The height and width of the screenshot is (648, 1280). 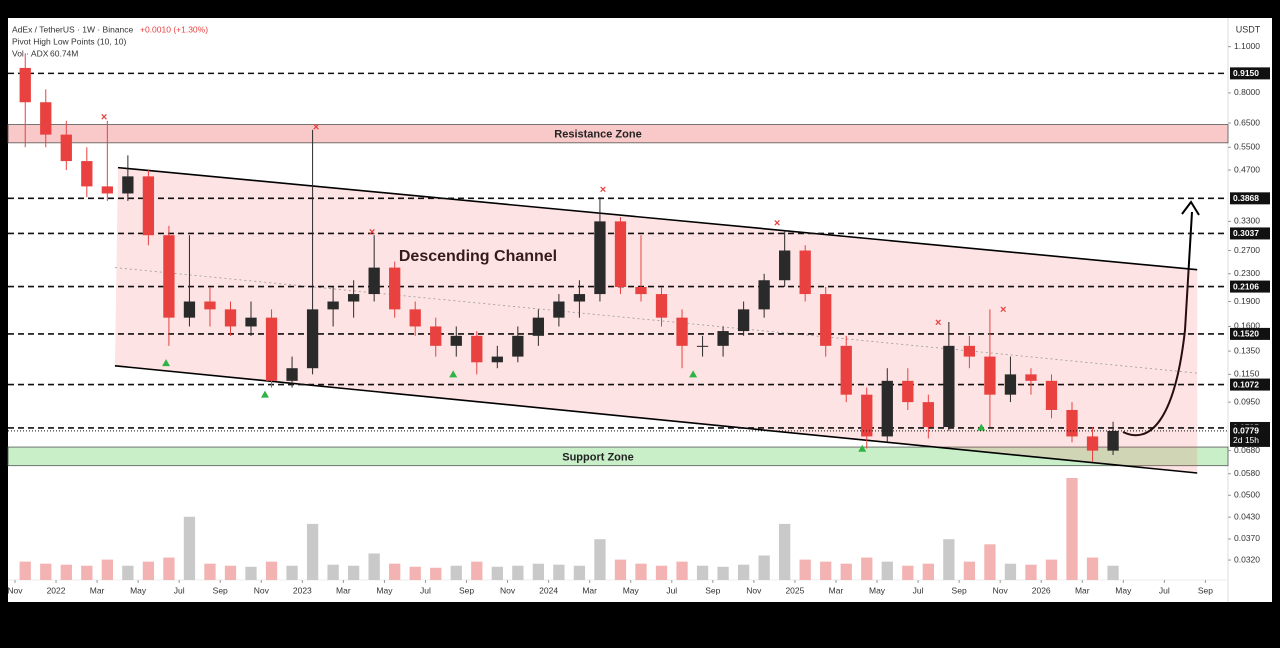 What do you see at coordinates (598, 457) in the screenshot?
I see `zone-label: Support Zone` at bounding box center [598, 457].